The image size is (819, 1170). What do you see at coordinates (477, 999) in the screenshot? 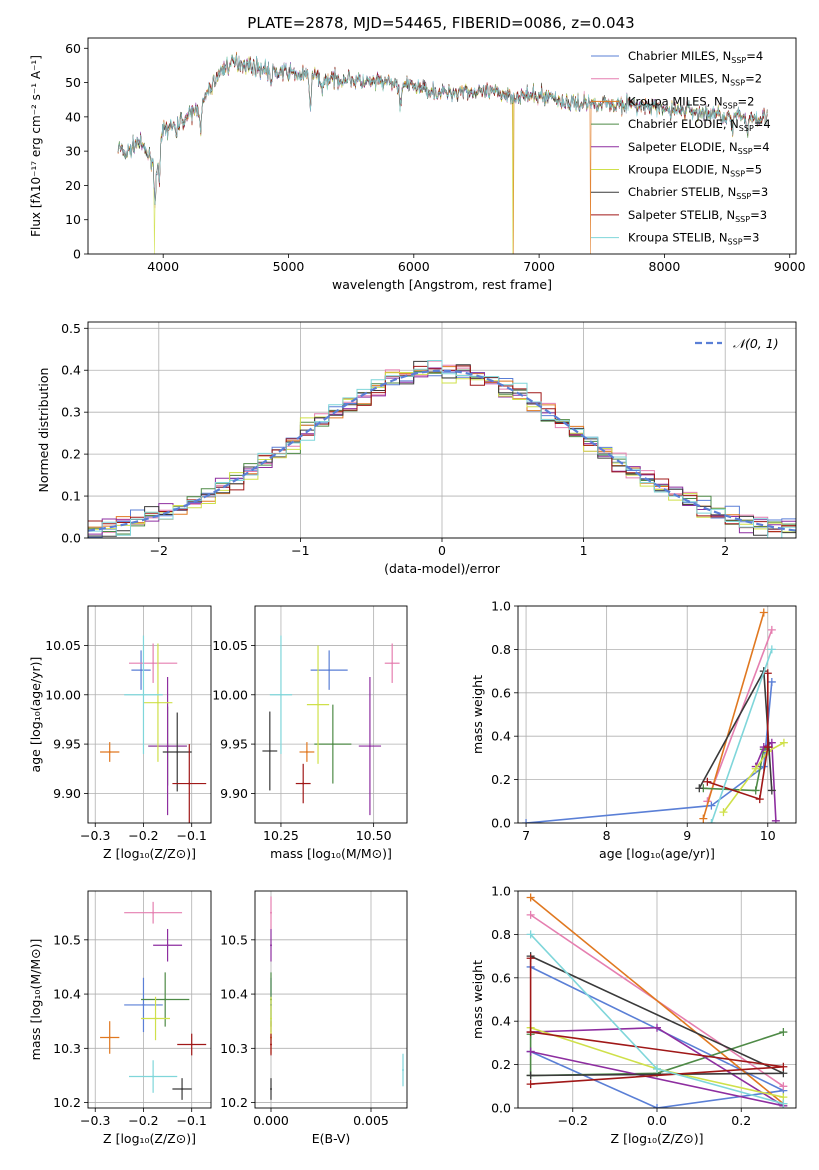
I see `y-axis-label: mass weight` at bounding box center [477, 999].